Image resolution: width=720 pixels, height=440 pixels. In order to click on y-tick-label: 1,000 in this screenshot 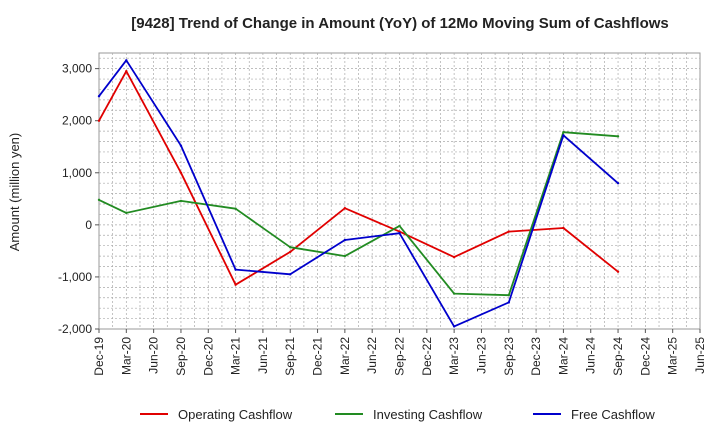, I will do `click(77, 173)`.